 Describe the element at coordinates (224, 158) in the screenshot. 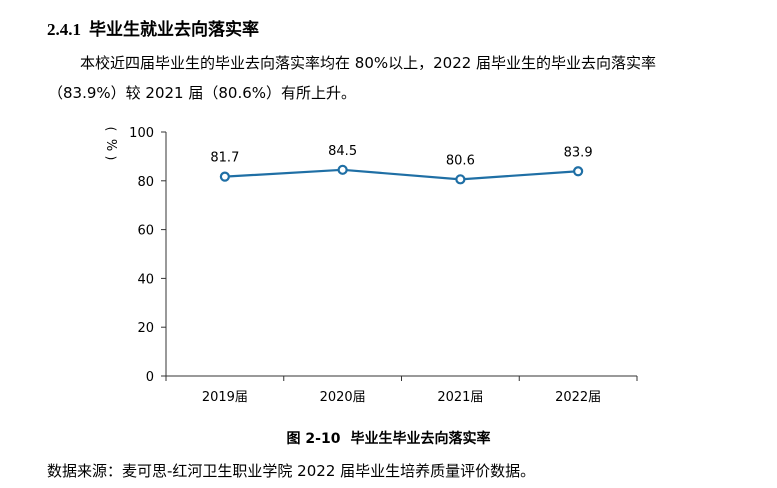

I see `data-label: 81.7` at that location.